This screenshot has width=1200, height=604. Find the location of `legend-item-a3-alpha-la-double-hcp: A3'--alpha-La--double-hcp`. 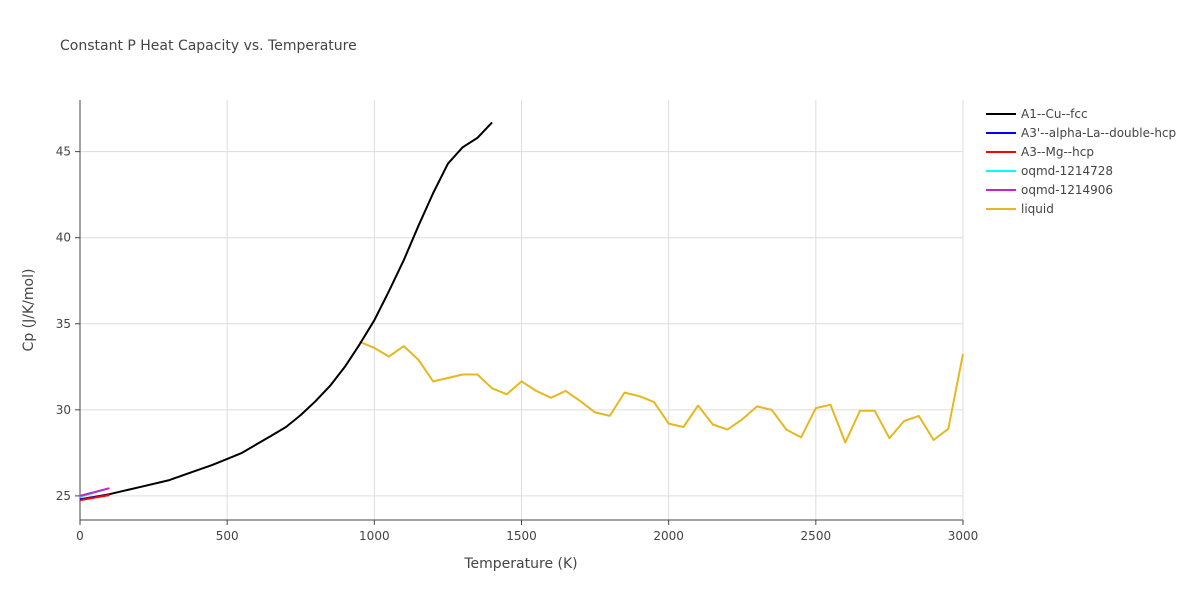

legend-item-a3-alpha-la-double-hcp: A3'--alpha-La--double-hcp is located at coordinates (1081, 133).